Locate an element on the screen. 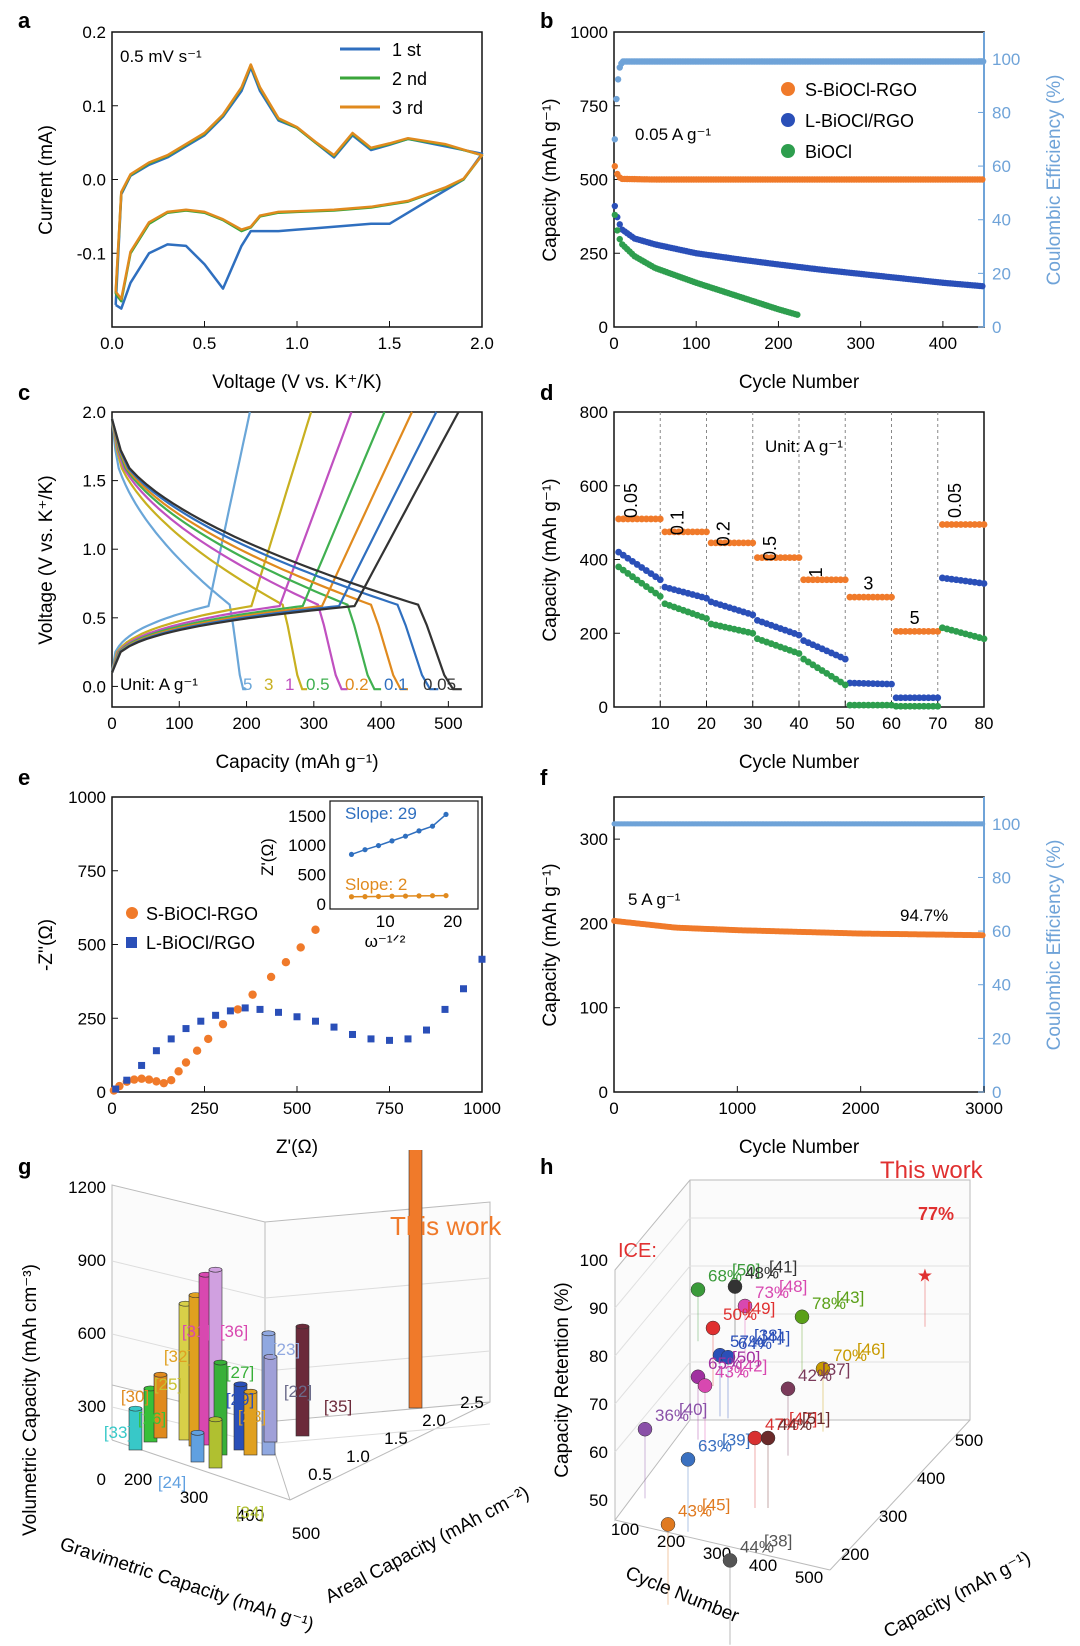 This screenshot has height=1646, width=1080. bar-label: [27] is located at coordinates (240, 1372).